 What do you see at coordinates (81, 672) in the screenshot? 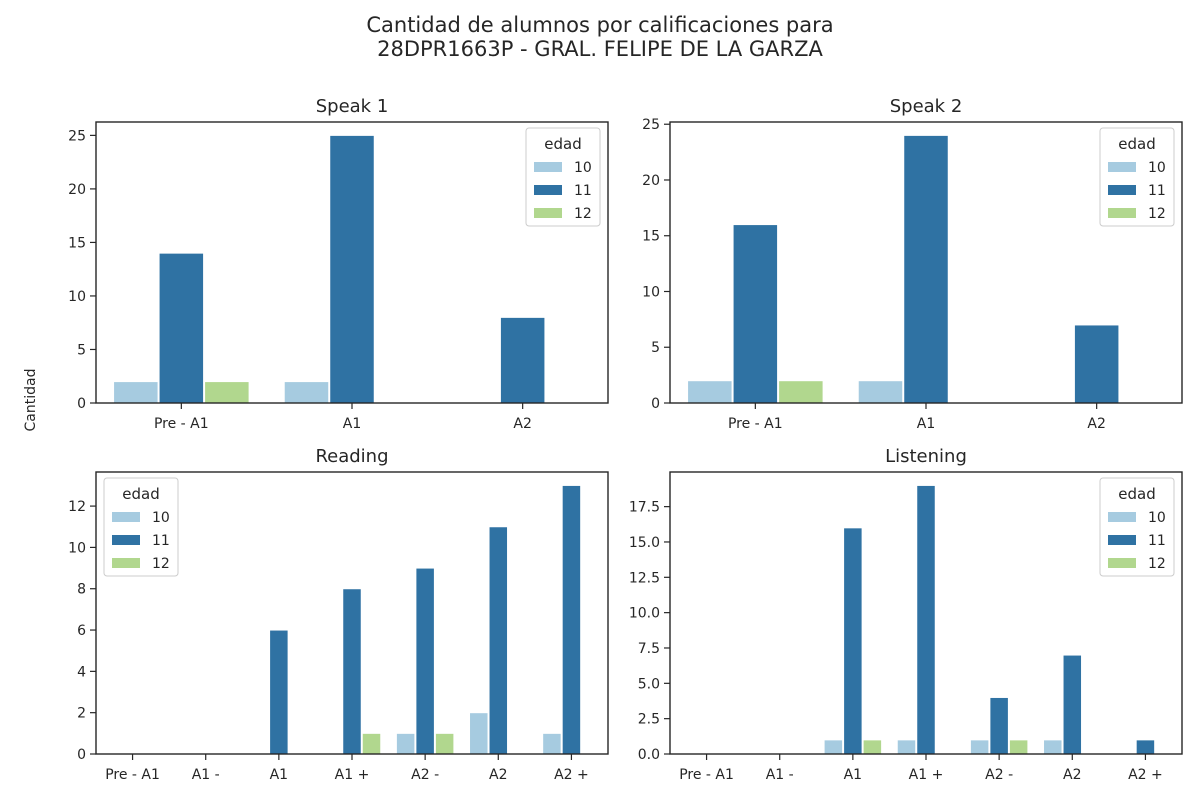
I see `y-tick-label: 4` at bounding box center [81, 672].